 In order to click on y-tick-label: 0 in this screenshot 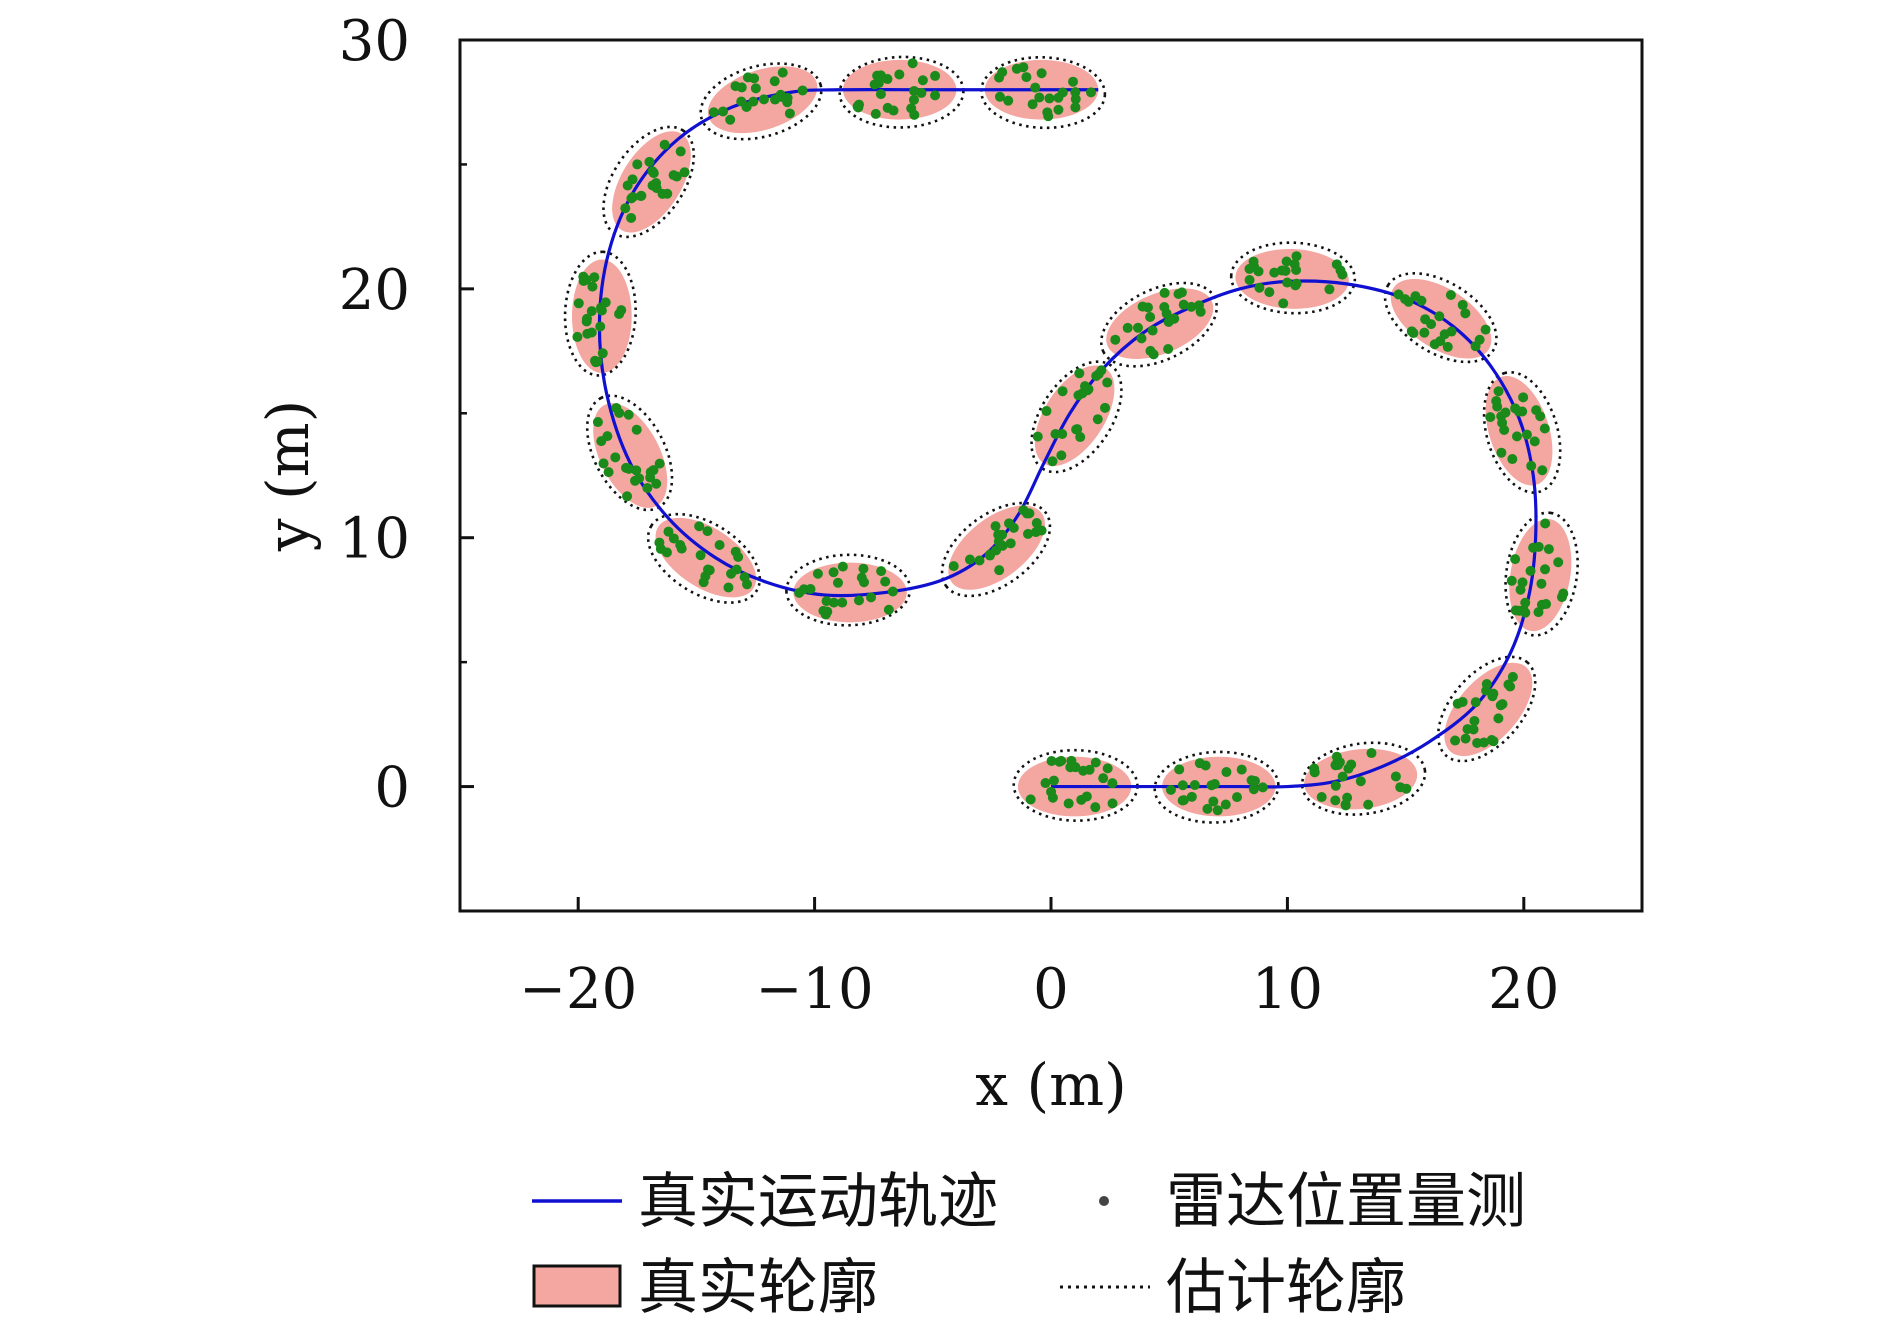, I will do `click(392, 788)`.